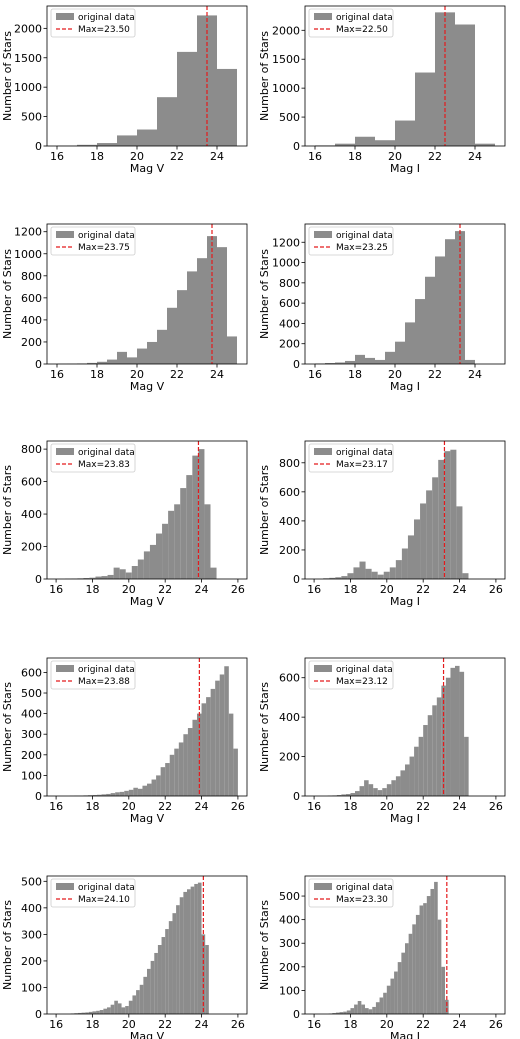  I want to click on y-tick-label: 300, so click(31, 934).